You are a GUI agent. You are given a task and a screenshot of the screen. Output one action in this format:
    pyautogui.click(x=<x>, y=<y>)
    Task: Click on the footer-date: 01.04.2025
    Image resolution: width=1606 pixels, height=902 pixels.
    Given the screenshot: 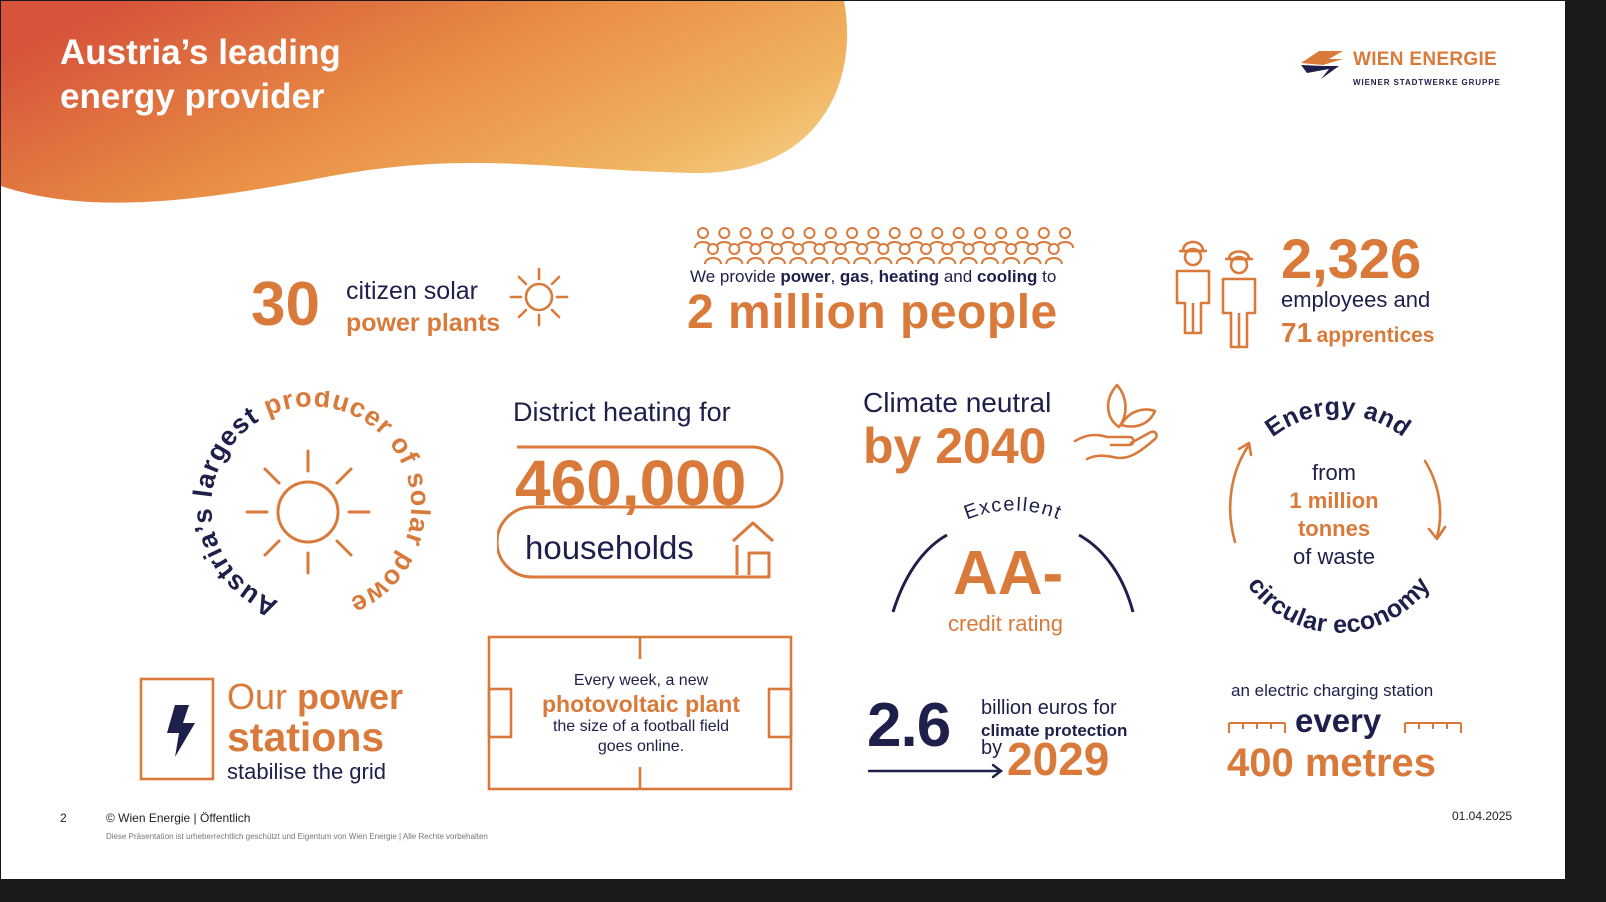 What is the action you would take?
    pyautogui.click(x=1482, y=816)
    